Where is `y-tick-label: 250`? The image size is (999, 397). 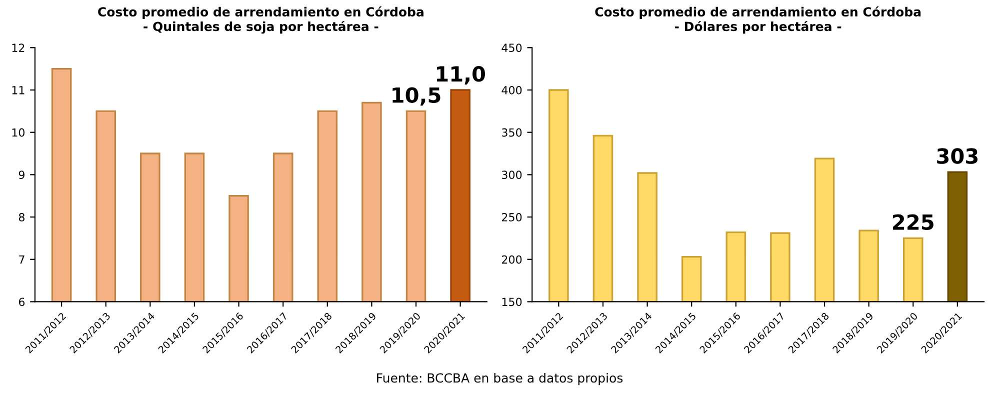 y-tick-label: 250 is located at coordinates (512, 217).